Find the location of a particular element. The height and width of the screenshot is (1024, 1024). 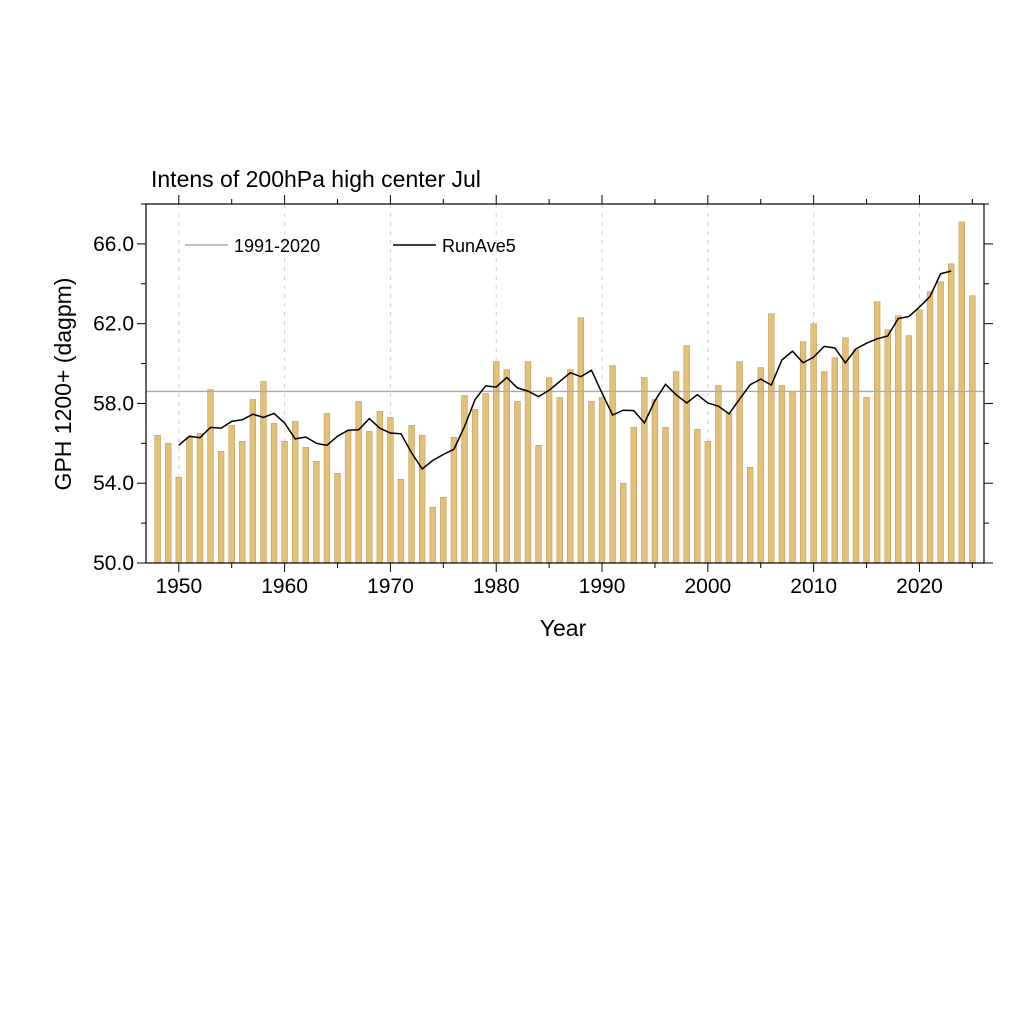

x-tick-label: 1990 is located at coordinates (602, 586).